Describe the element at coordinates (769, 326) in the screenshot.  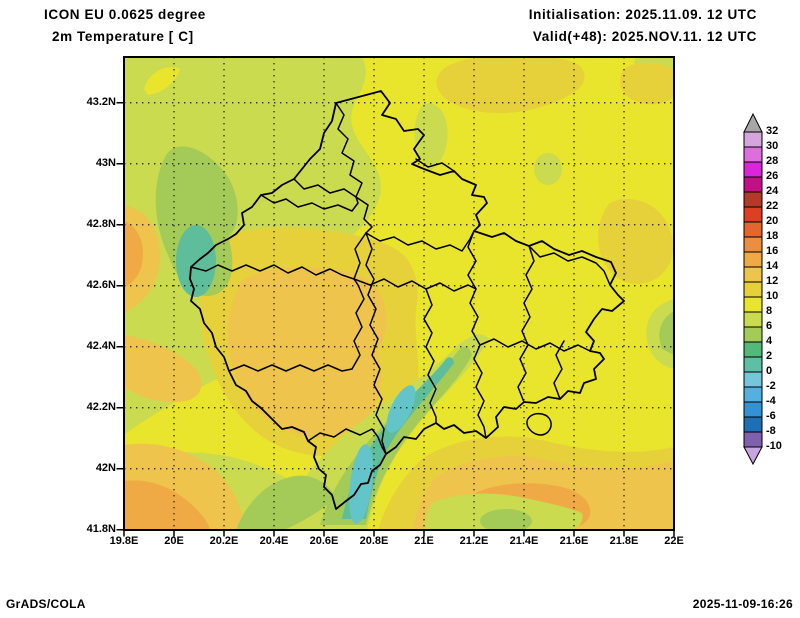
I see `colorbar-label: 6` at that location.